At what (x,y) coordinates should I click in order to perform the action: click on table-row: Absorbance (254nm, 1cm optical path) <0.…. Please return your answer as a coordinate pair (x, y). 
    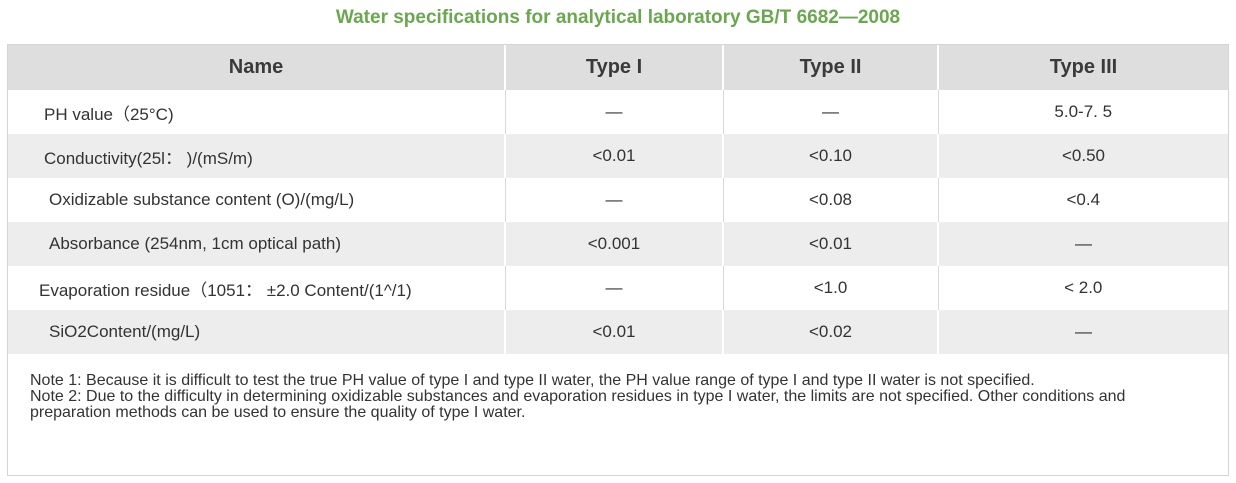
    Looking at the image, I should click on (618, 244).